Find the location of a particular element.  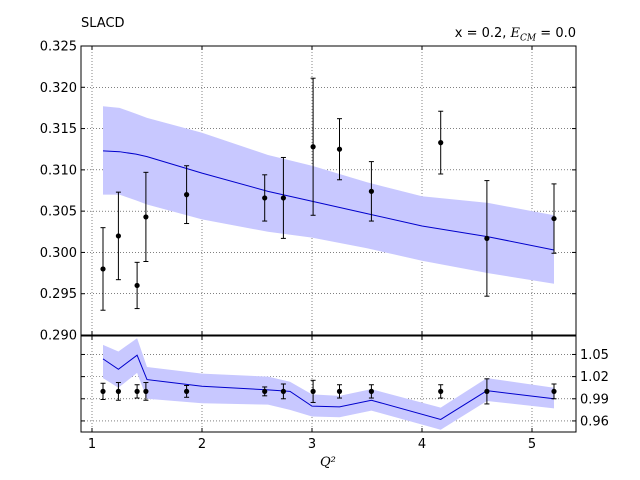

xtick-label: 4 is located at coordinates (422, 444).